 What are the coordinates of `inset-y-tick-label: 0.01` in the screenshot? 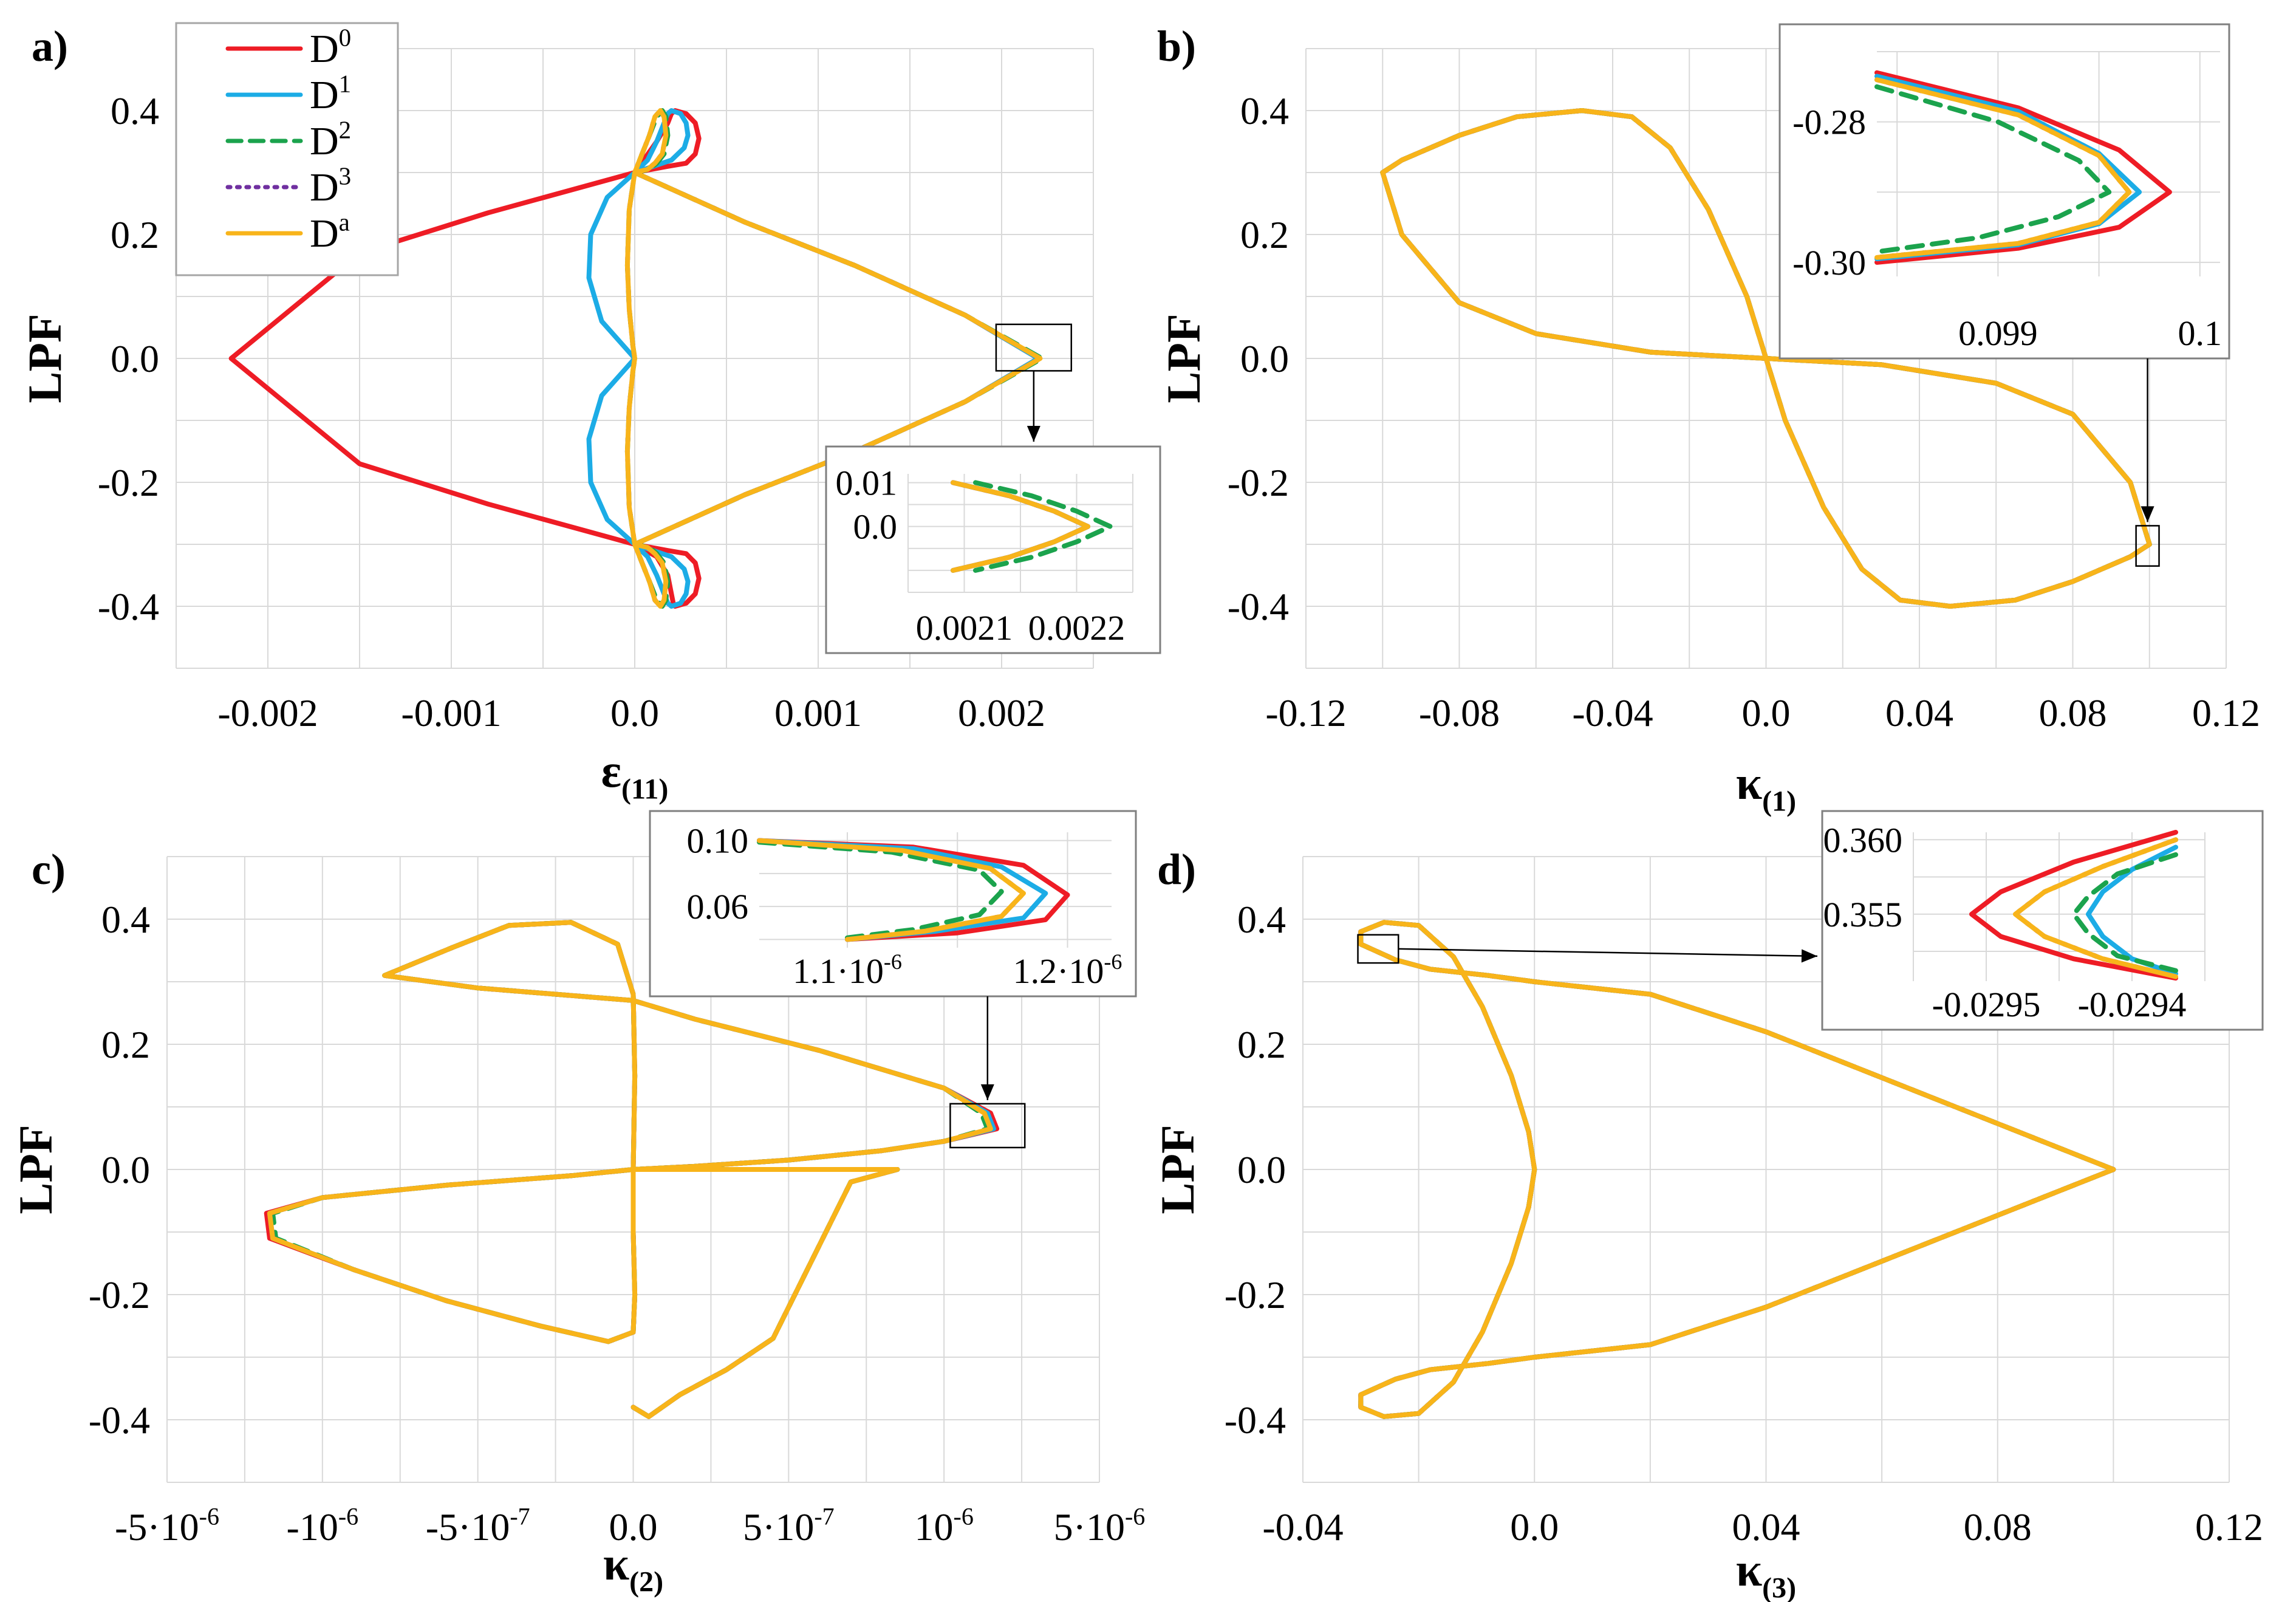 It's located at (867, 483).